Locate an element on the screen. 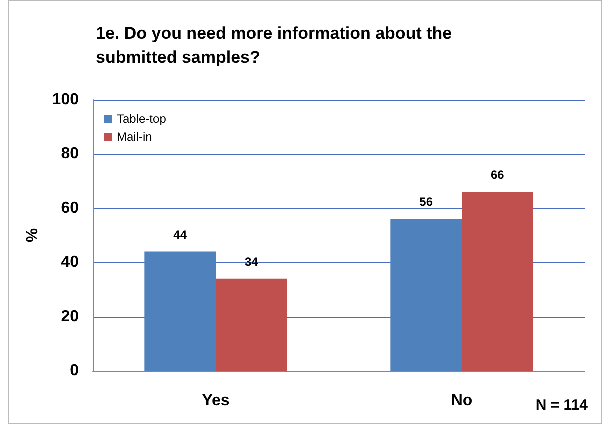 This screenshot has height=435, width=616. text: N = 114 is located at coordinates (562, 405).